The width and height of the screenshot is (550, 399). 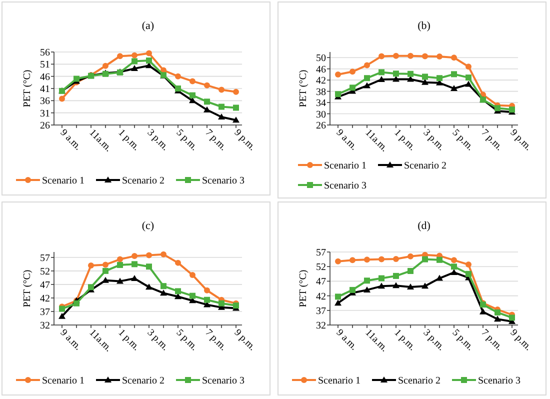 What do you see at coordinates (45, 272) in the screenshot?
I see `y-tick-label: 52` at bounding box center [45, 272].